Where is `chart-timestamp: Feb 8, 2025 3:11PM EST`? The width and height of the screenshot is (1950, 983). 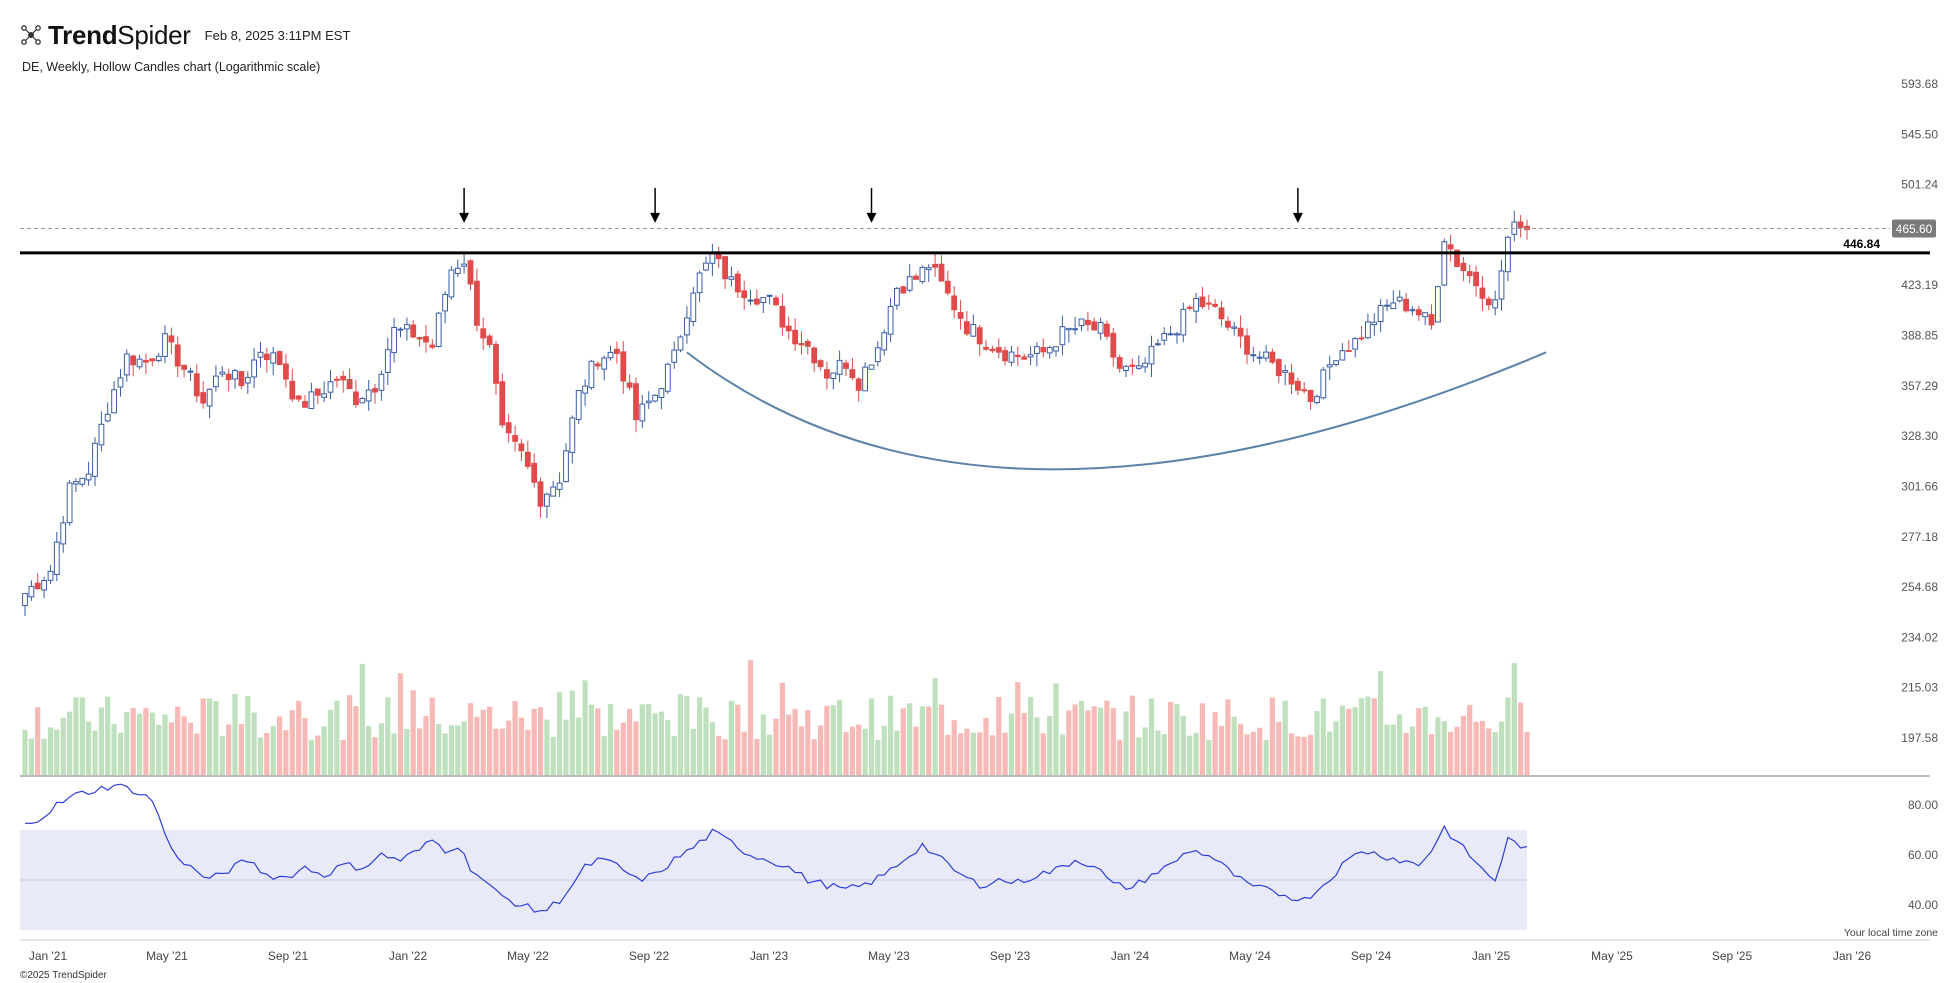 chart-timestamp: Feb 8, 2025 3:11PM EST is located at coordinates (277, 35).